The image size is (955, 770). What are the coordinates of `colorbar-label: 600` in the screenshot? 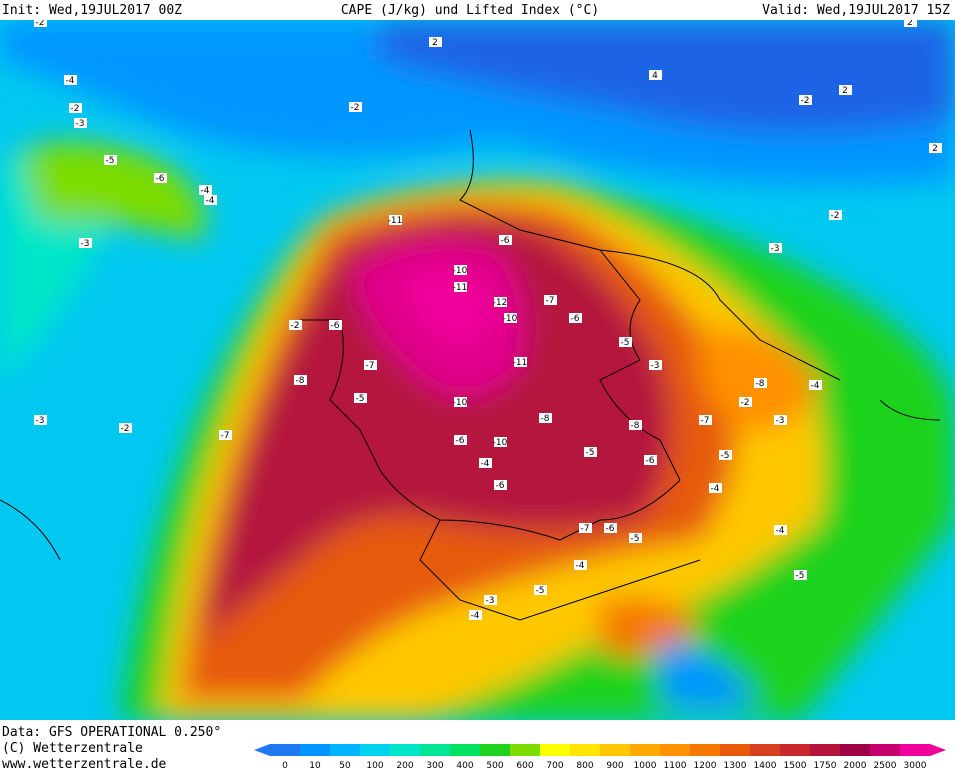 It's located at (524, 765).